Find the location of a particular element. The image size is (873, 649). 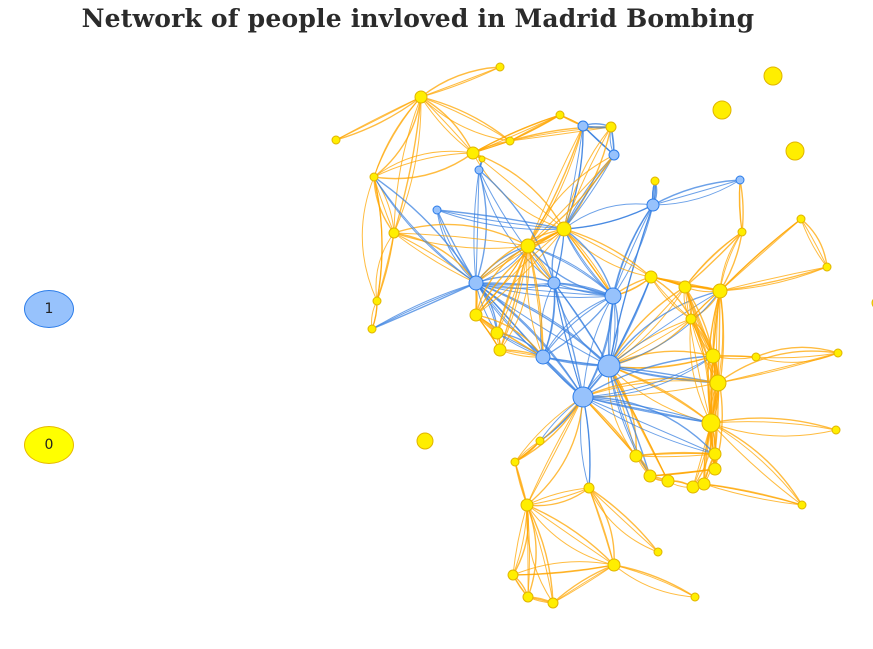

legend-group-1: 1 is located at coordinates (49, 309).